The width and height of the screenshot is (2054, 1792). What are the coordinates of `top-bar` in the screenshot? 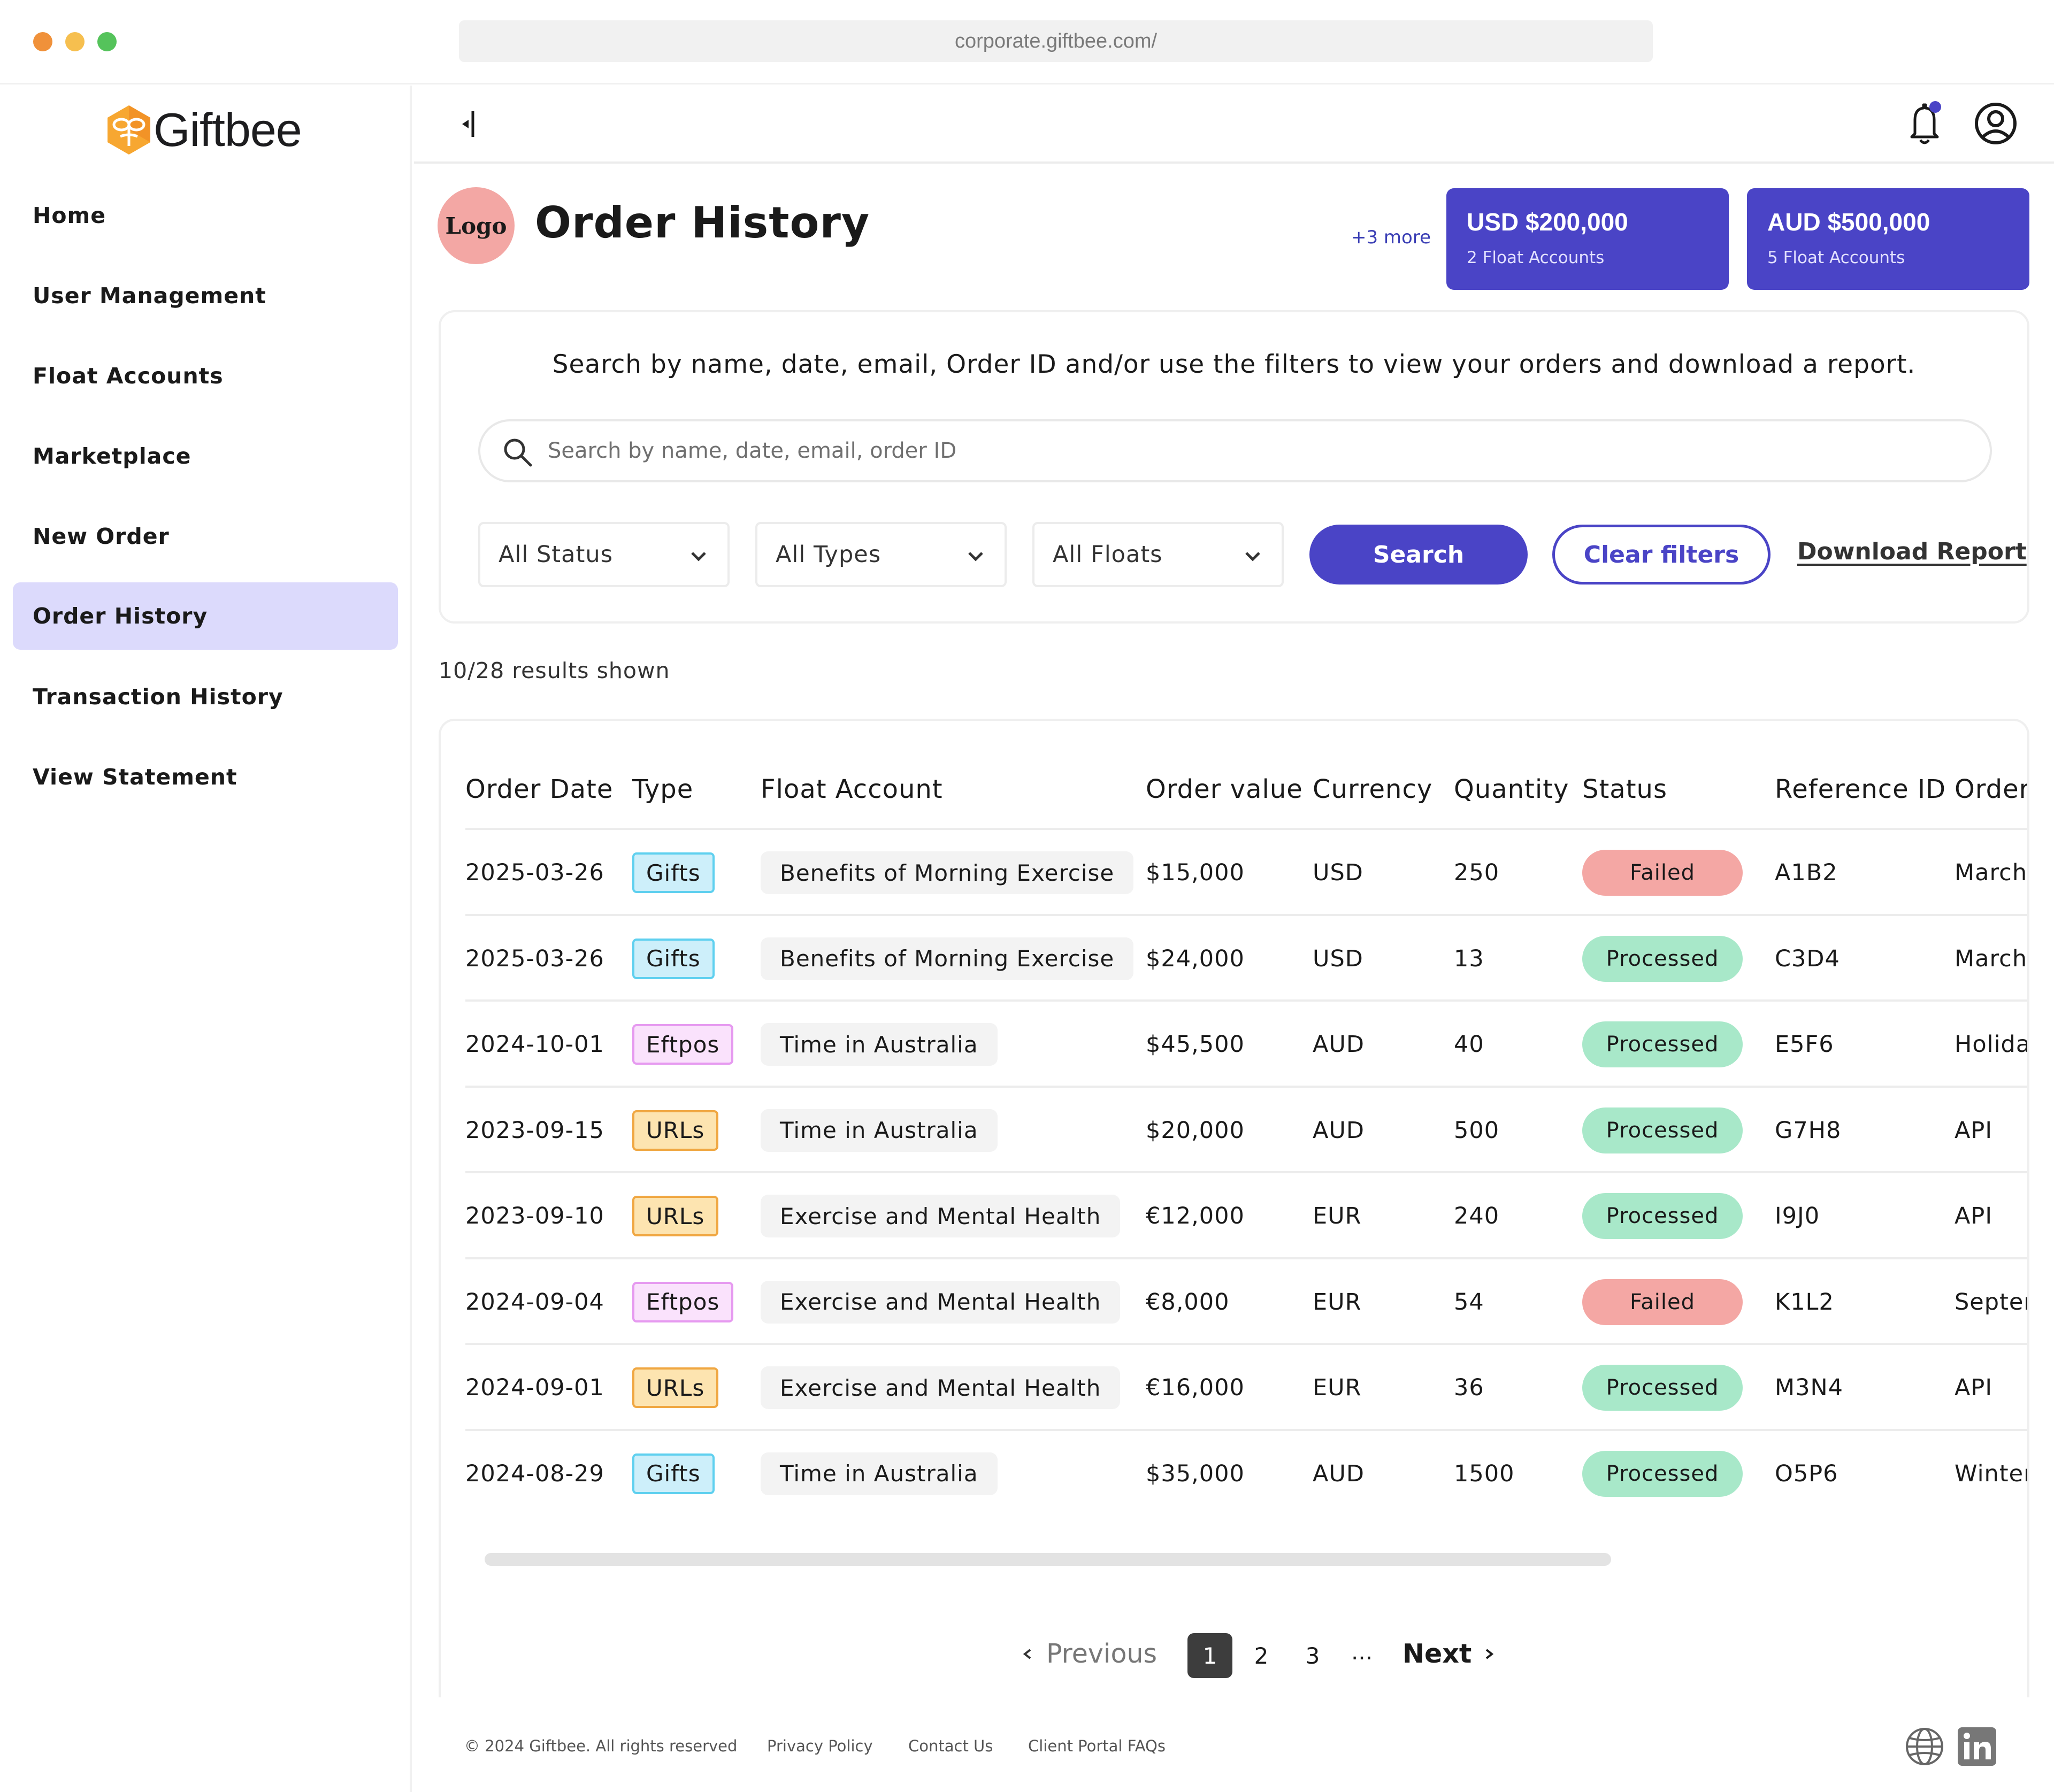 It's located at (1234, 125).